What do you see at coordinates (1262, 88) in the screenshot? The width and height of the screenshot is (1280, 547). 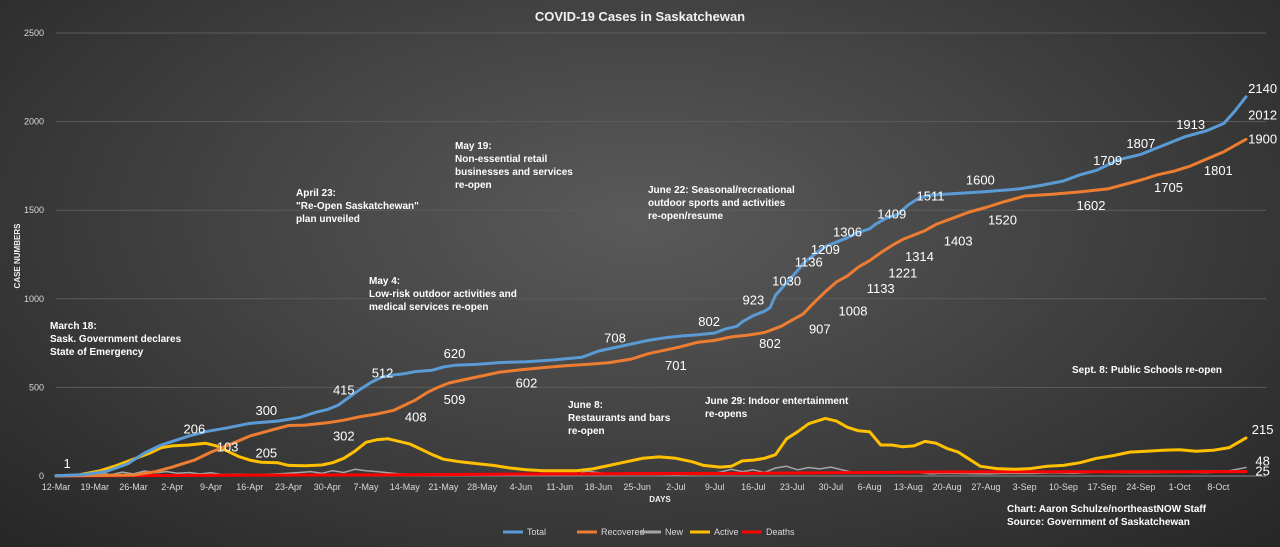 I see `data-label-total: 2140` at bounding box center [1262, 88].